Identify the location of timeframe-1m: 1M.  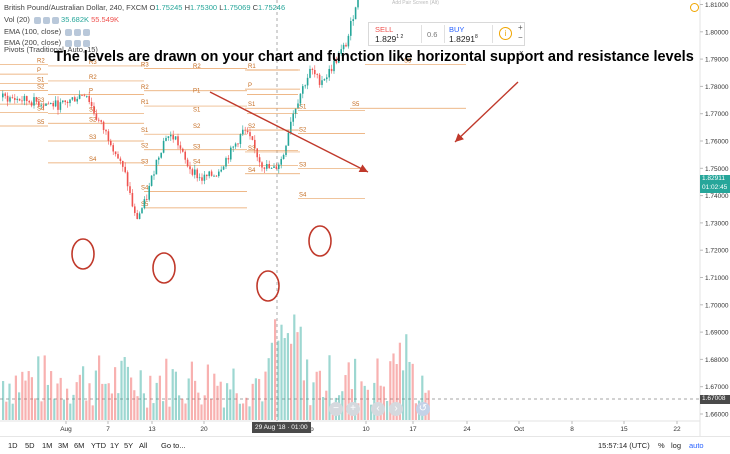
(47, 445).